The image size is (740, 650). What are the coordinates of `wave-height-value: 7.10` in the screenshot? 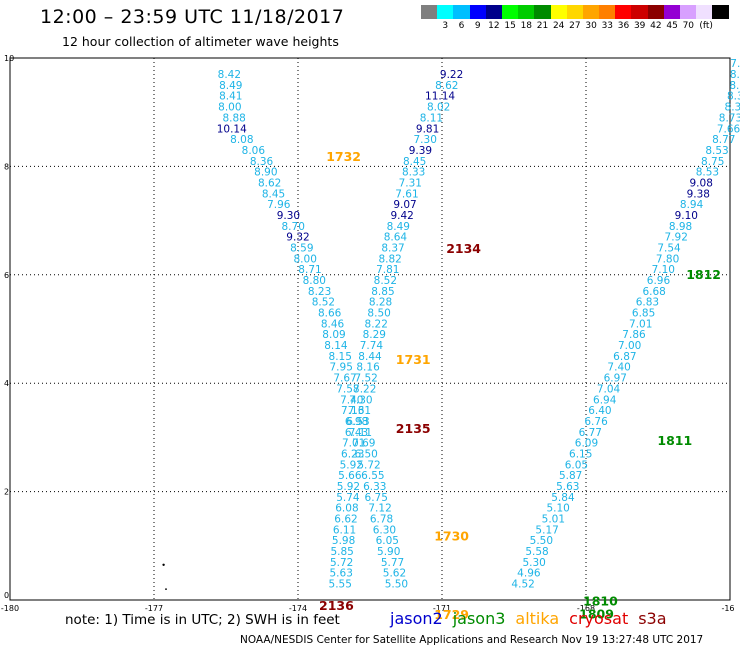 It's located at (663, 270).